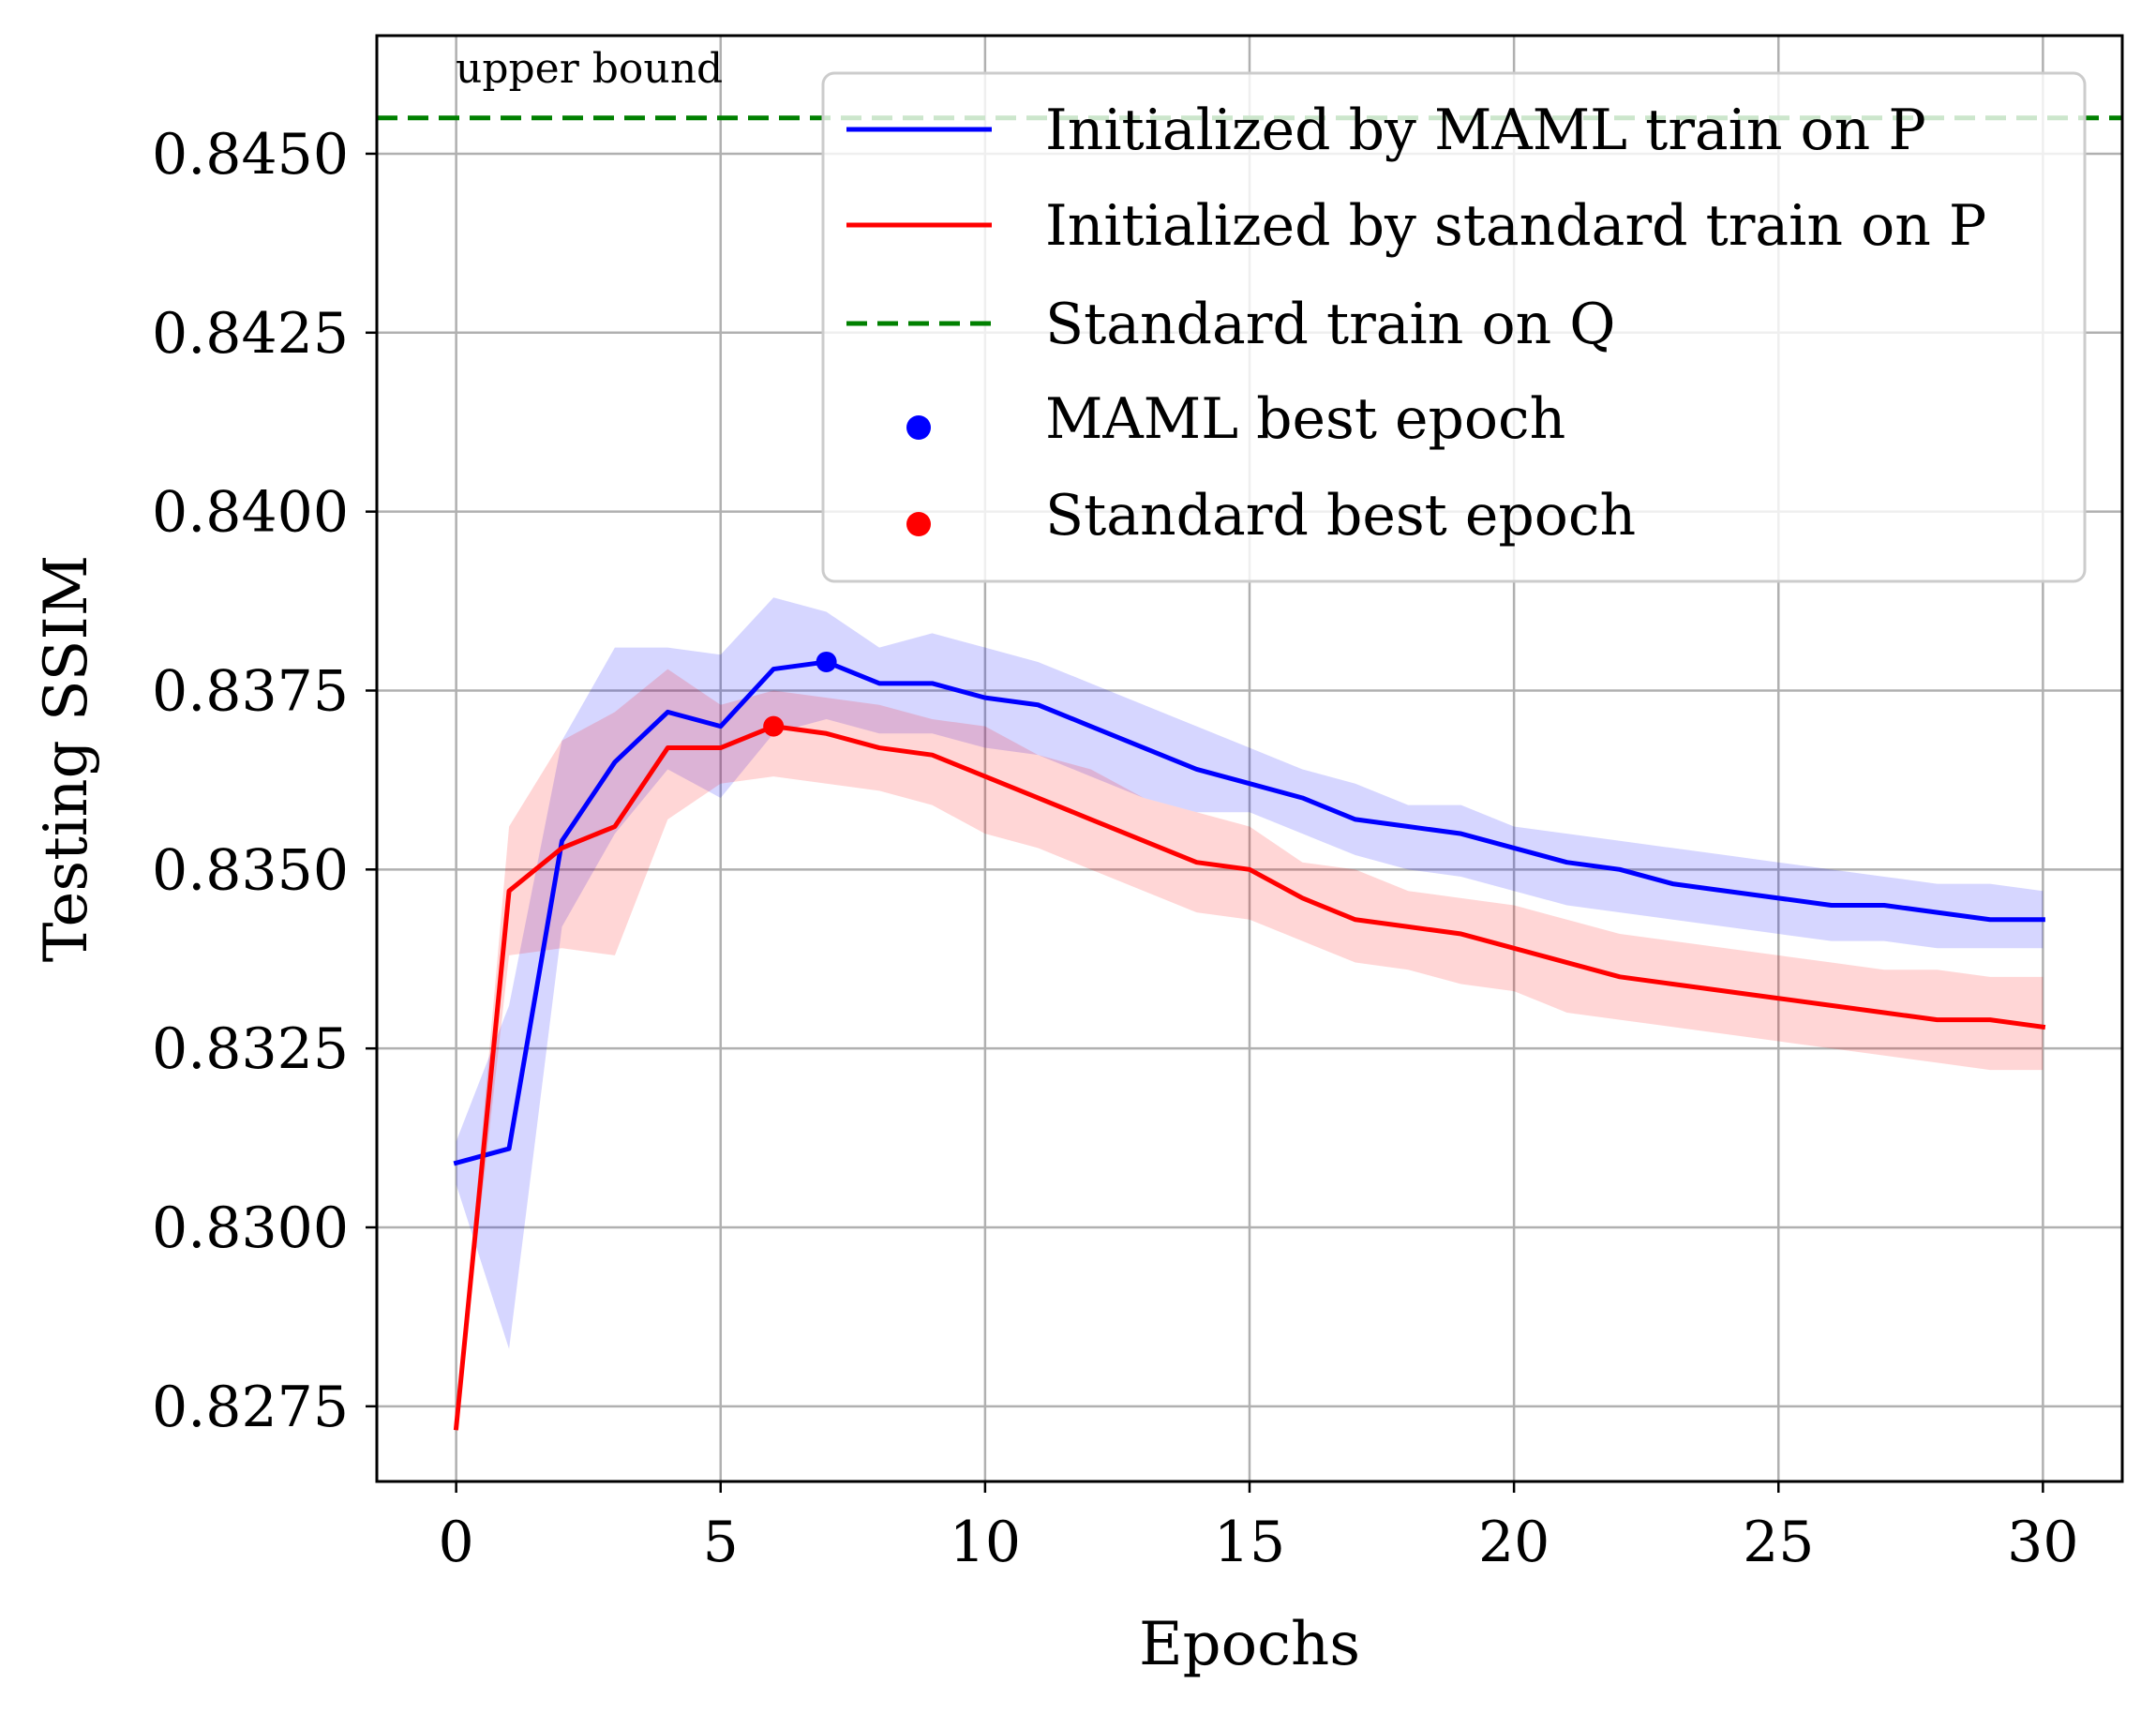 The width and height of the screenshot is (2156, 1714). What do you see at coordinates (251, 334) in the screenshot?
I see `y-tick-label: 0.8425` at bounding box center [251, 334].